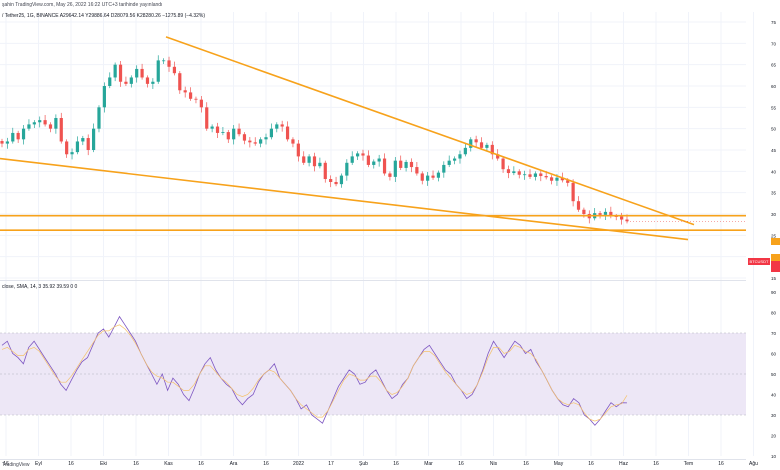 The height and width of the screenshot is (470, 780). What do you see at coordinates (373, 280) in the screenshot?
I see `pane-separator` at bounding box center [373, 280].